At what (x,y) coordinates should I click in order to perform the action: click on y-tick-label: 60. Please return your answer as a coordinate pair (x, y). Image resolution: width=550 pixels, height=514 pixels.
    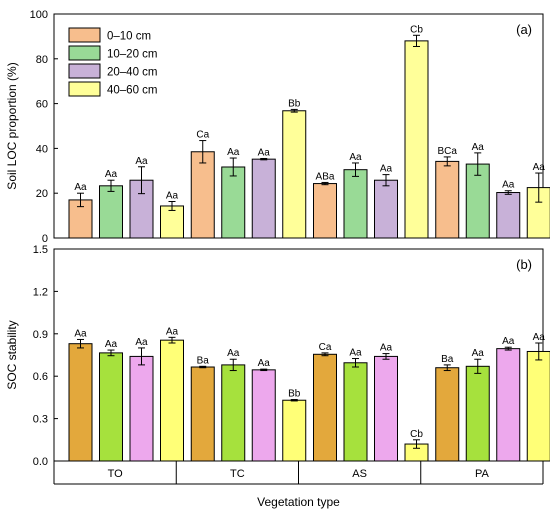
    Looking at the image, I should click on (42, 105).